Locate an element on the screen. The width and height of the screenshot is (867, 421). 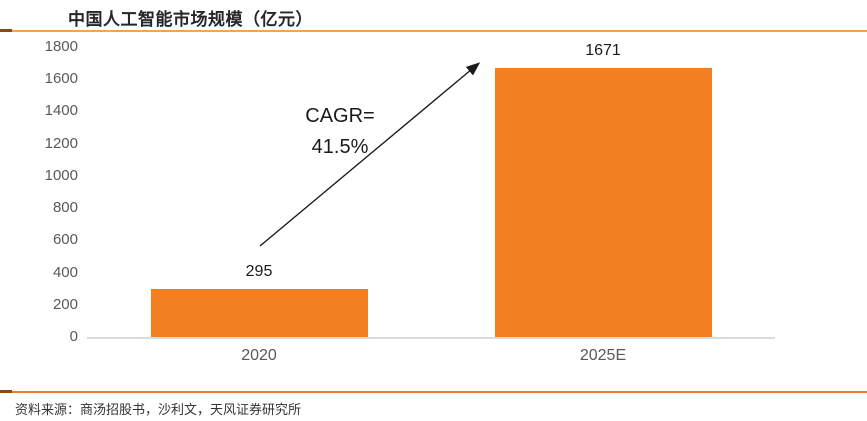
cagr-annotation-line1: CAGR= is located at coordinates (340, 116).